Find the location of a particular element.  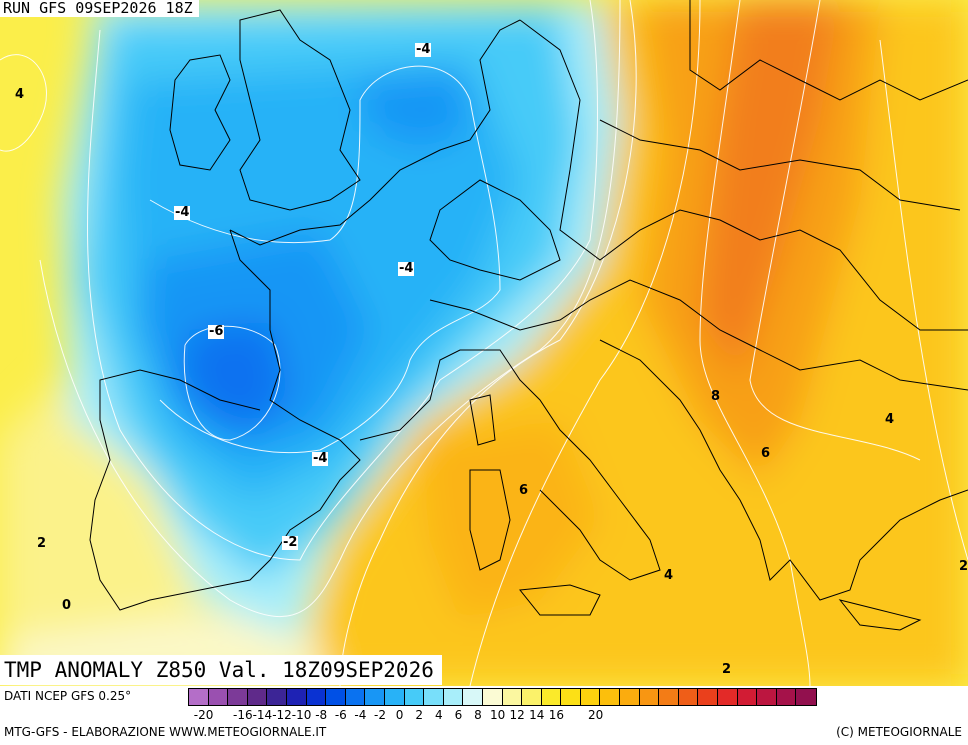

contour-label: -6 is located at coordinates (216, 331).